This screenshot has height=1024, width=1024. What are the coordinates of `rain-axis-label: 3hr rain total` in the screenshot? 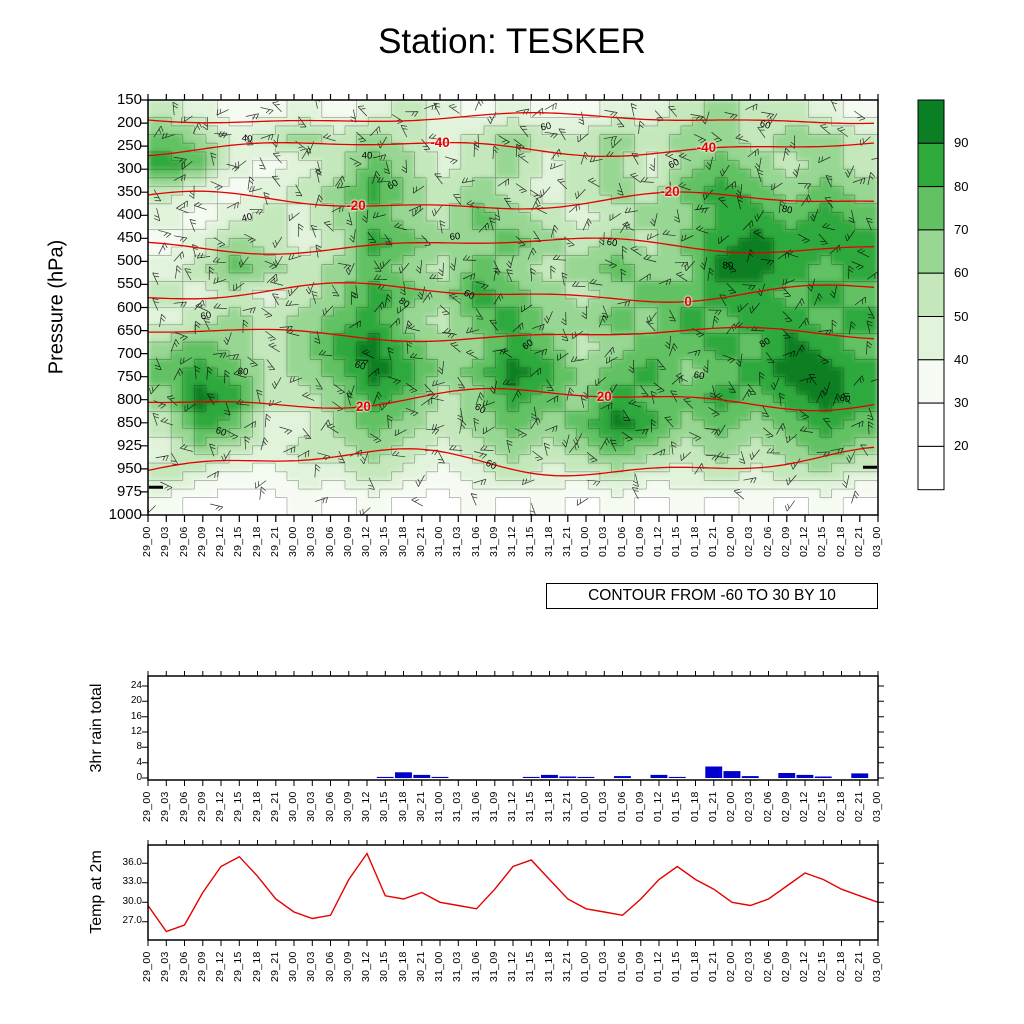 It's located at (96, 728).